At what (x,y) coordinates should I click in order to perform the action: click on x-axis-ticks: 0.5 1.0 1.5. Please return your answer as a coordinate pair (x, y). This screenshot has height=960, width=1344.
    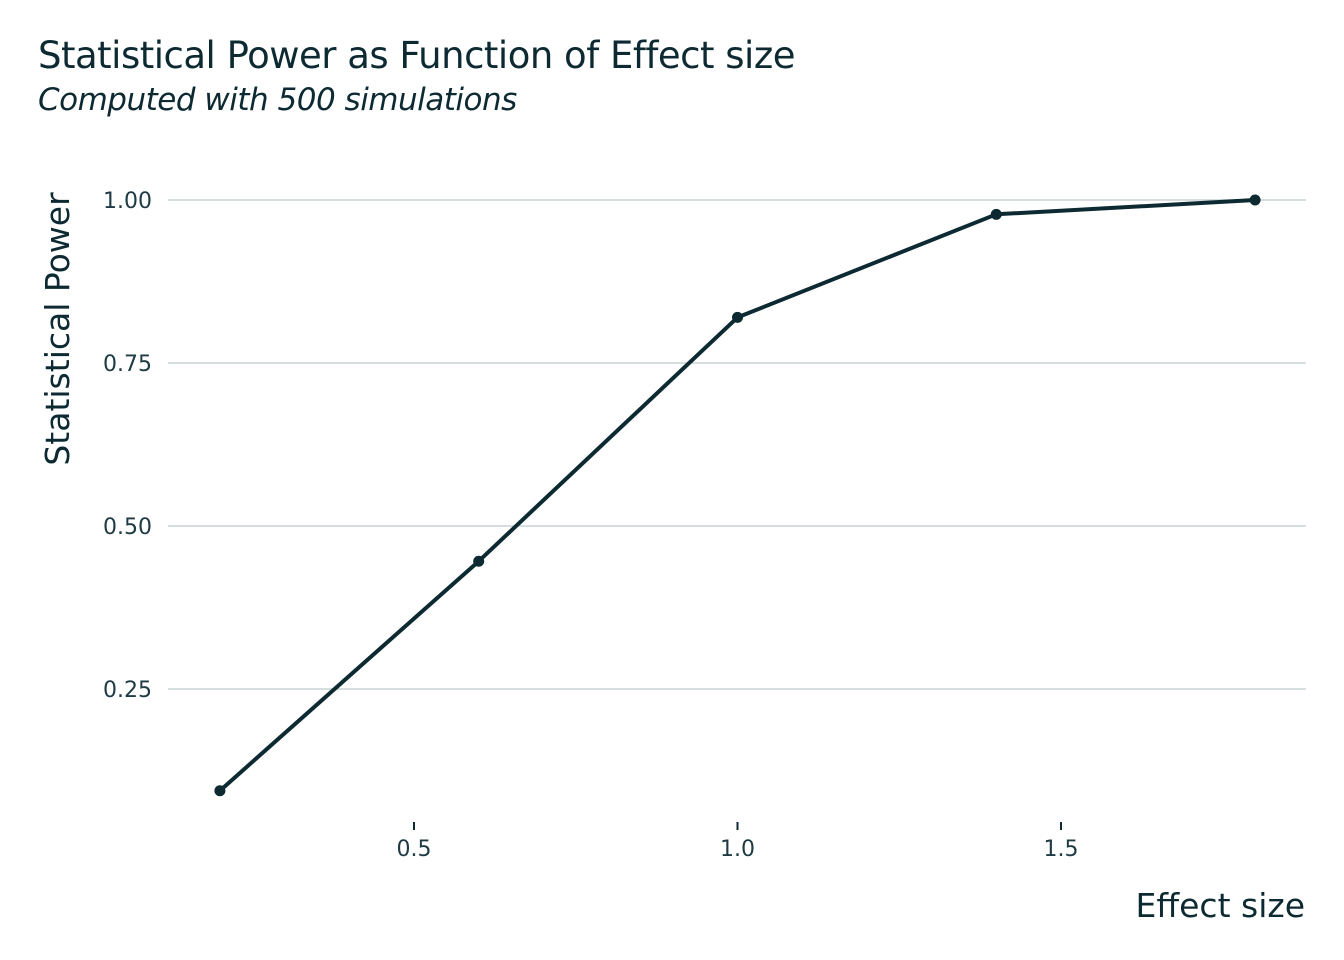
    Looking at the image, I should click on (738, 842).